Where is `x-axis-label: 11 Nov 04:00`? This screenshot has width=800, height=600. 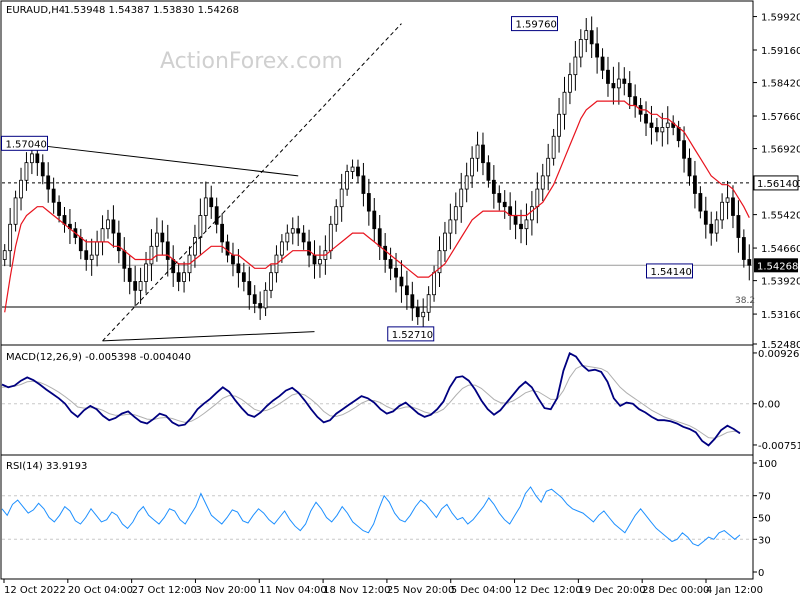 x-axis-label: 11 Nov 04:00 is located at coordinates (292, 590).